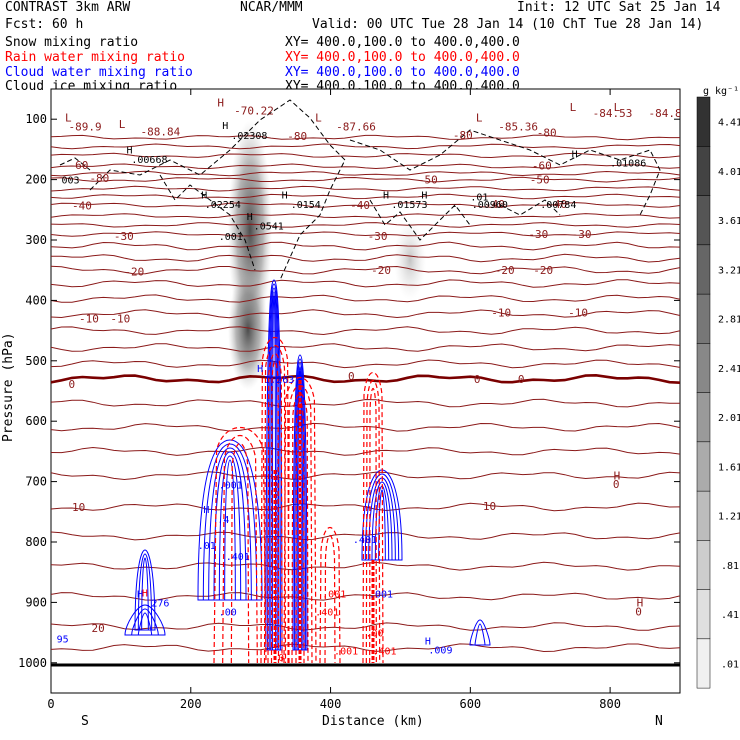 This screenshot has height=740, width=740. What do you see at coordinates (375, 634) in the screenshot?
I see `rain-water-label: .00` at bounding box center [375, 634].